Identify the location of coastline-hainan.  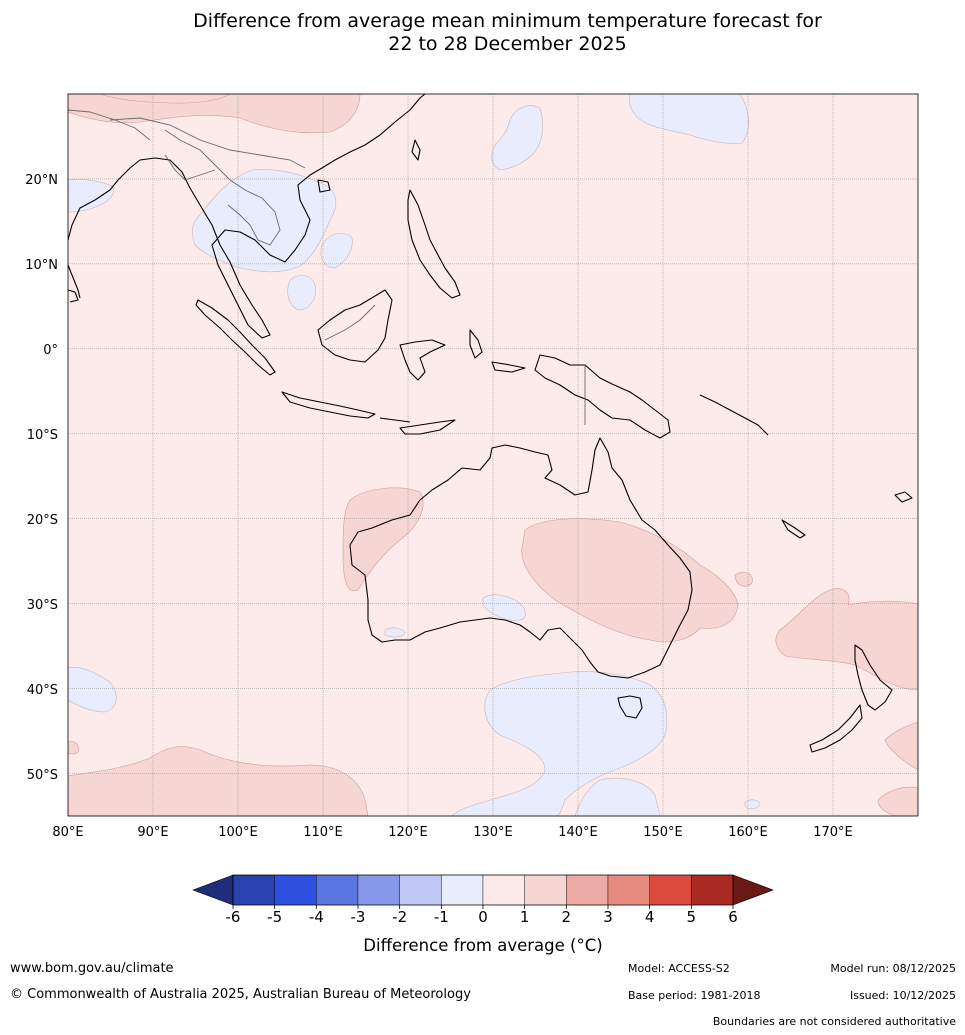
(324, 186).